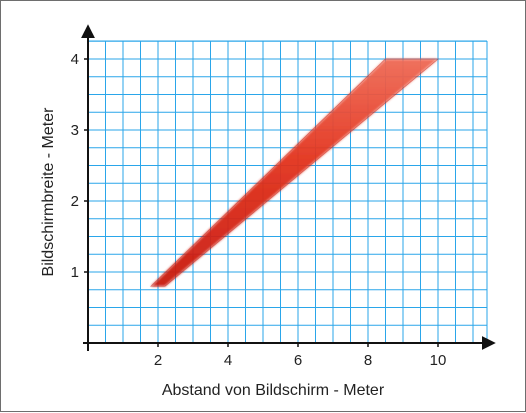 The image size is (526, 413). What do you see at coordinates (48, 192) in the screenshot?
I see `y-axis-title: Bildschirmbreite - Meter` at bounding box center [48, 192].